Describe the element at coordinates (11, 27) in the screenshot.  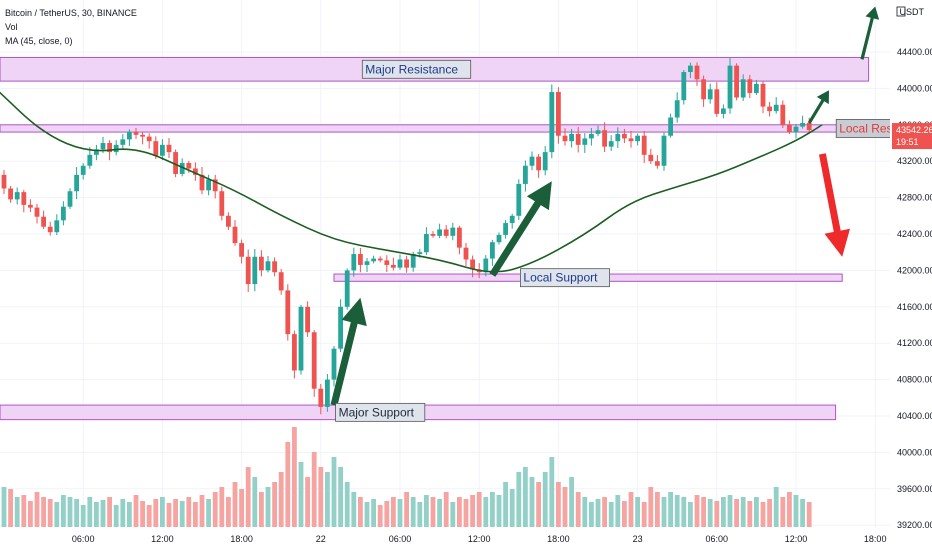
I see `legend-volume: Vol` at that location.